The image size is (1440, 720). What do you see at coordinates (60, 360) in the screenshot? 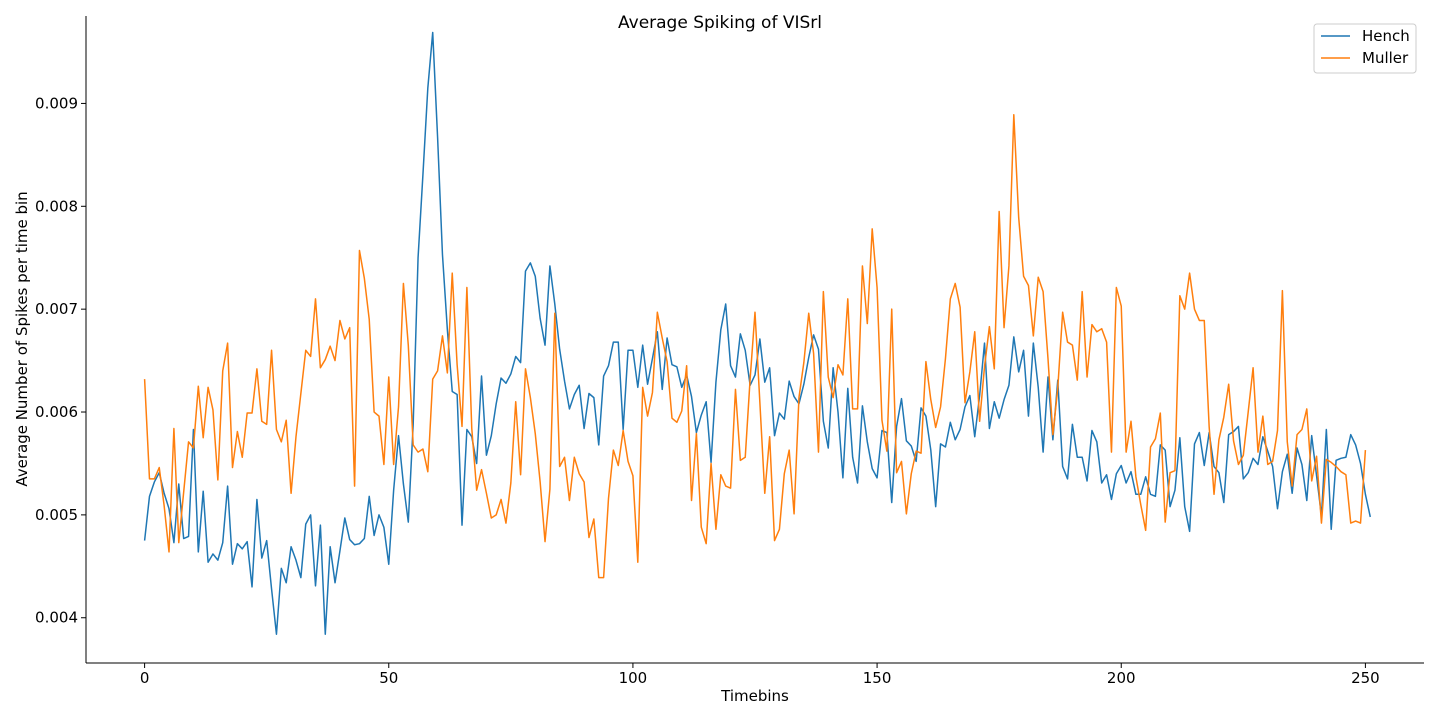
I see `y-ticks: 0.004 0.005 0.006 0.007 0.008 0.009` at bounding box center [60, 360].